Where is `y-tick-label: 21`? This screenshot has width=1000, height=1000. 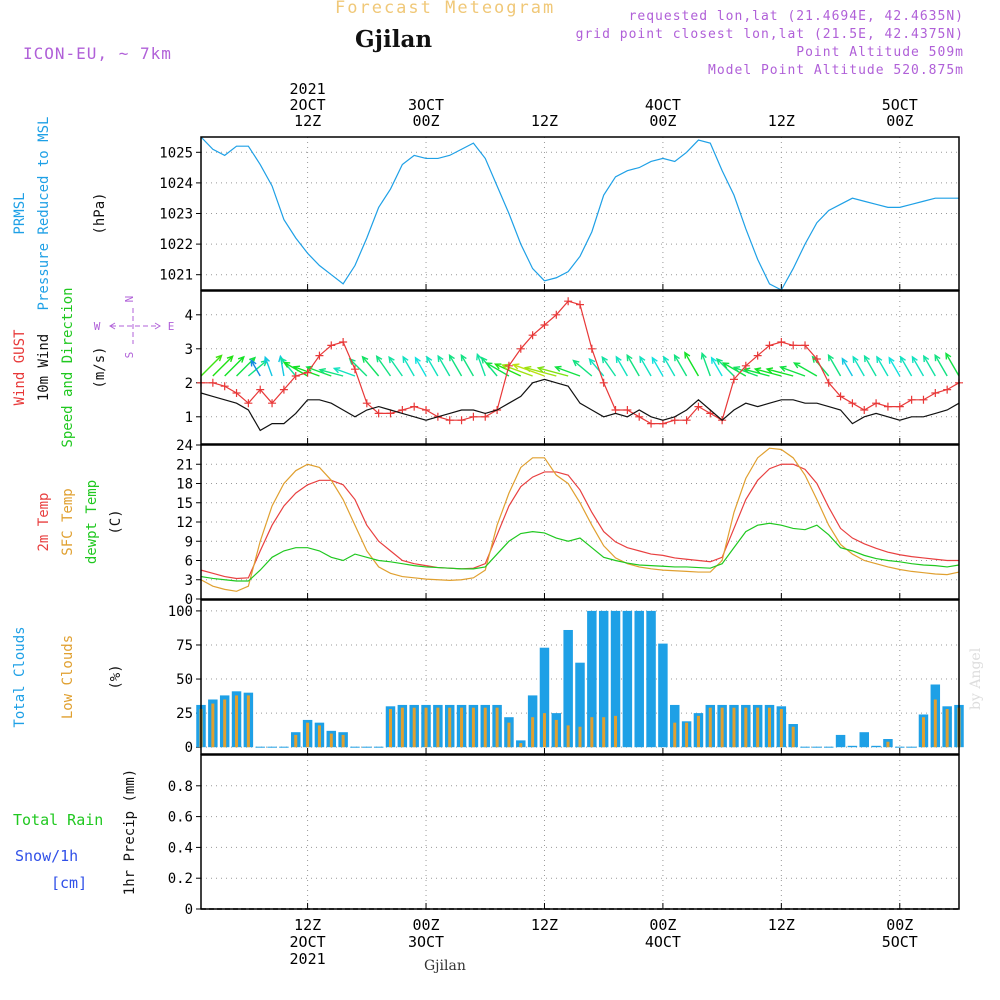
y-tick-label: 21 is located at coordinates (184, 465).